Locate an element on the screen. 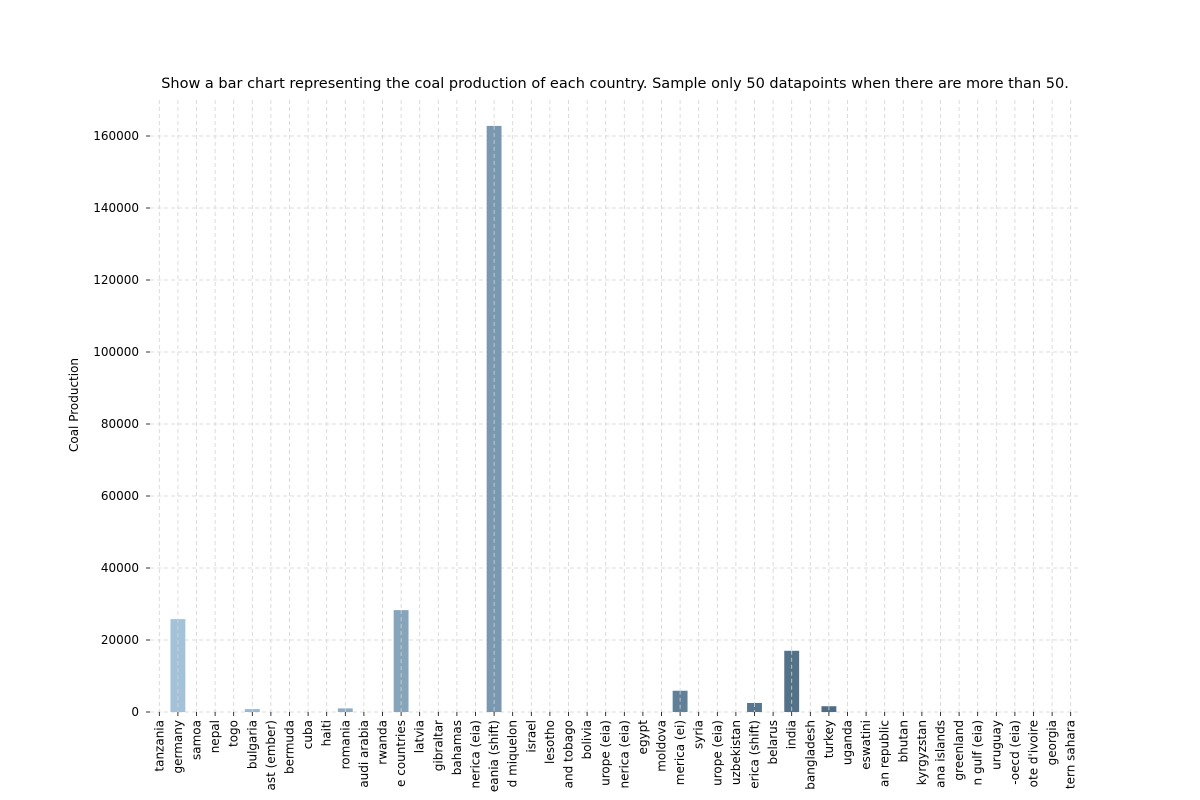 This screenshot has height=800, width=1200. x-tick-label: erica (shift) is located at coordinates (755, 754).